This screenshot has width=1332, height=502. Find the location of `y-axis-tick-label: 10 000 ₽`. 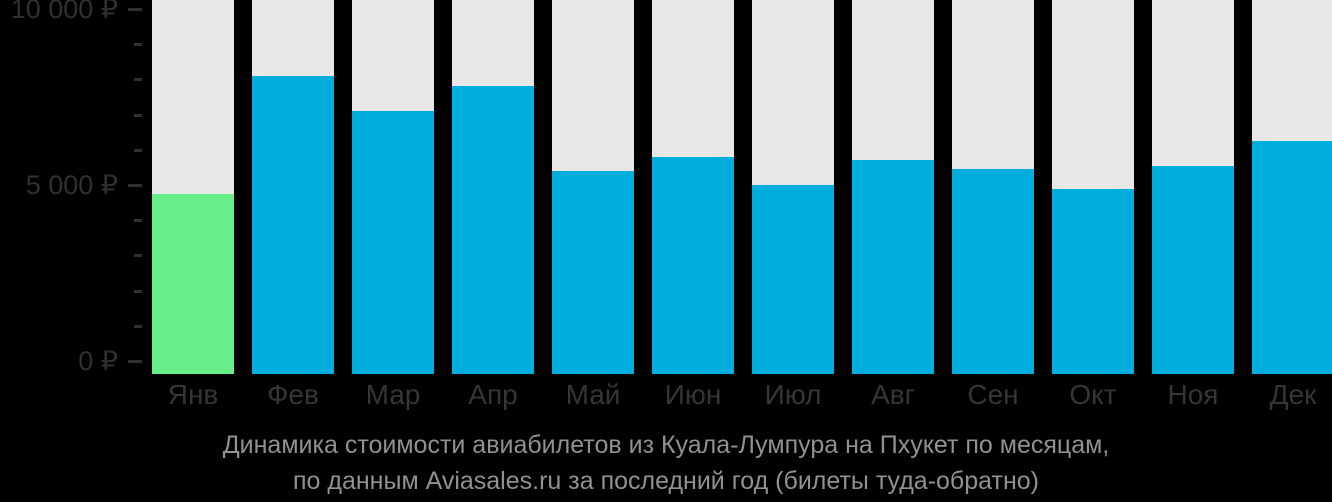

y-axis-tick-label: 10 000 ₽ is located at coordinates (64, 12).